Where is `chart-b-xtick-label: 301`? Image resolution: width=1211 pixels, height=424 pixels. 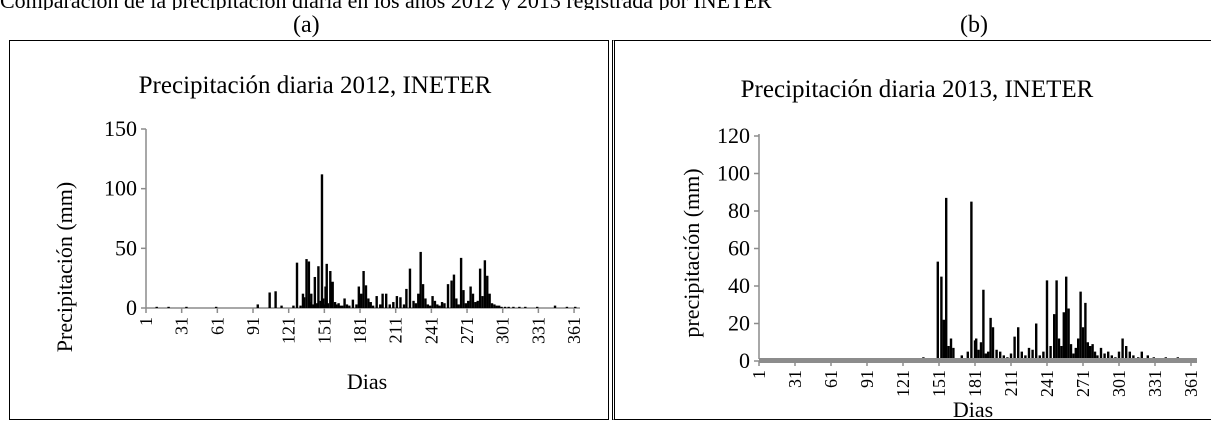
chart-b-xtick-label: 301 is located at coordinates (1119, 383).